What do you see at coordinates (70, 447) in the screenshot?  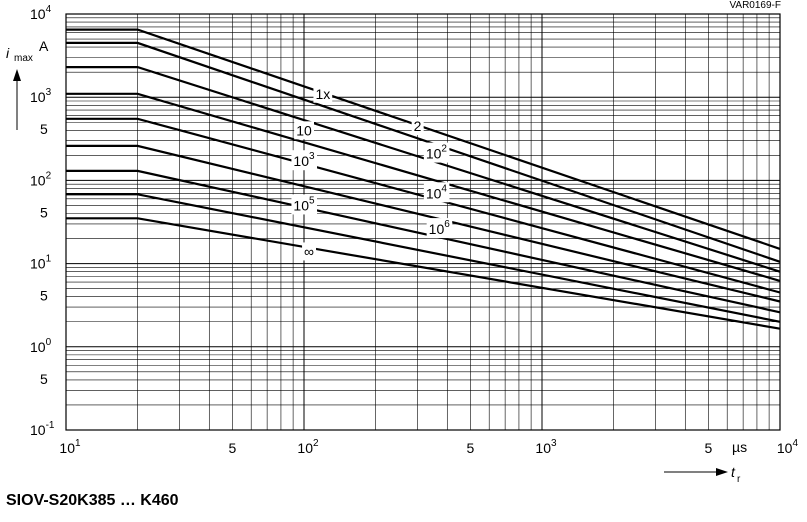 I see `x-tick-label: 10¹` at bounding box center [70, 447].